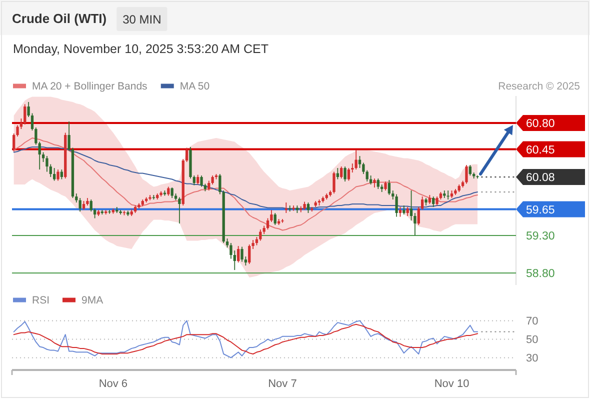 The image size is (590, 400). I want to click on y-tick-label: 59.30, so click(540, 236).